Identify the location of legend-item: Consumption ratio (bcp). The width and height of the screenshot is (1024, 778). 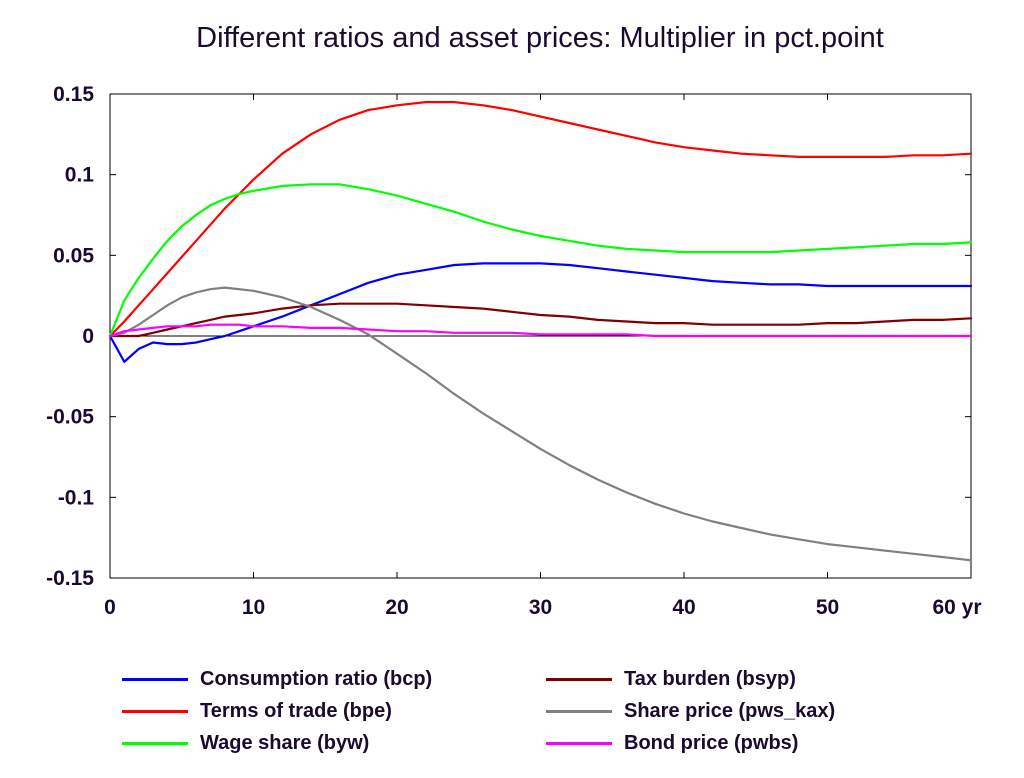
(277, 679).